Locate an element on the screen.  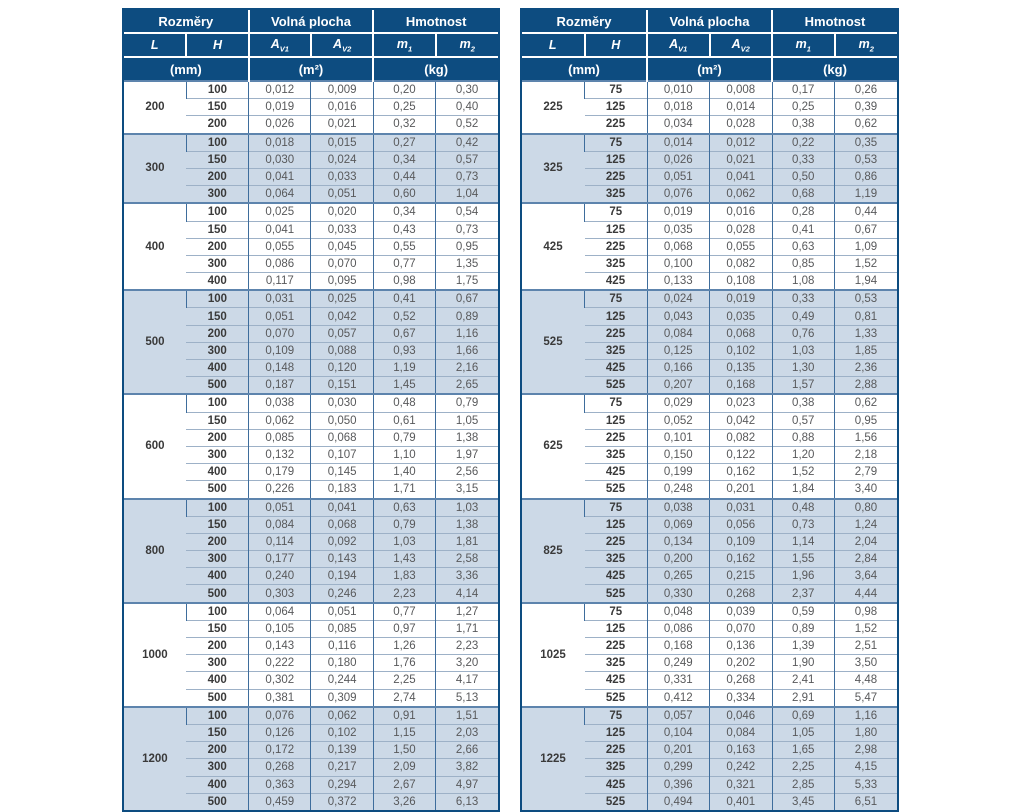
m2-value-cell: 1,38 is located at coordinates (466, 437).